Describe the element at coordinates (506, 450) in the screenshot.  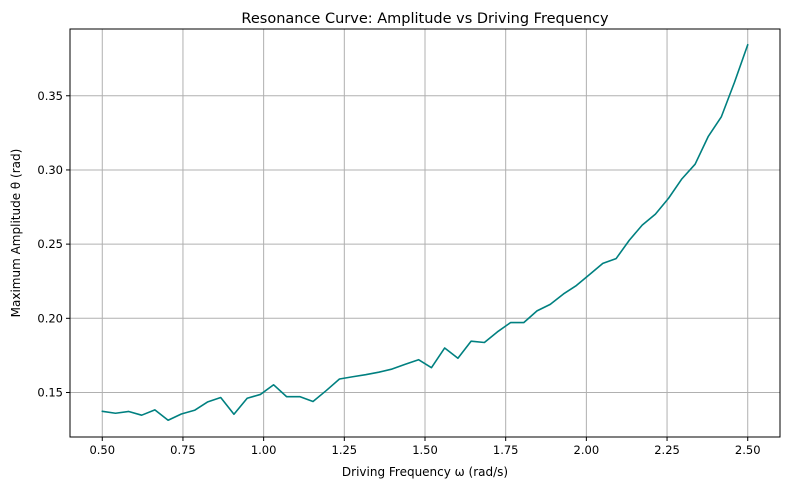
I see `x-tick-label: 1.75` at that location.